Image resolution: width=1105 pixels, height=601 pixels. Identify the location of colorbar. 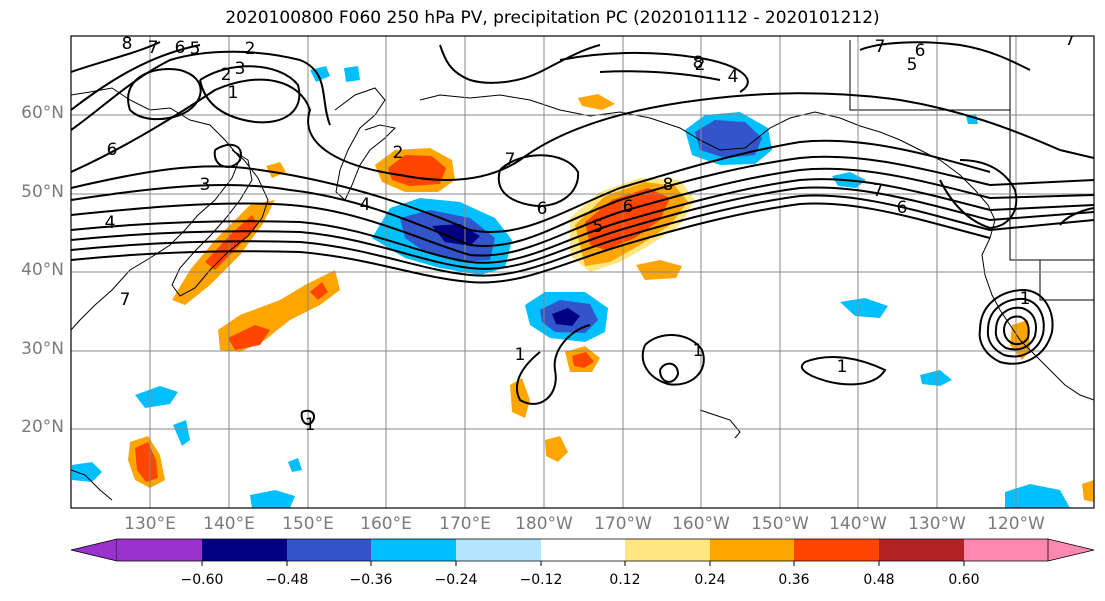
(582, 552).